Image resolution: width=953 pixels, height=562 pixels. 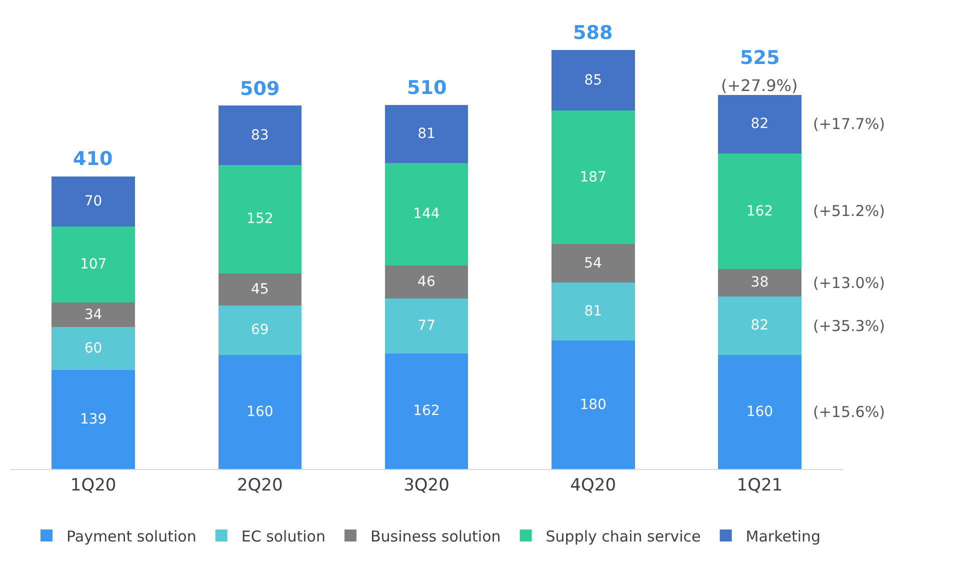 What do you see at coordinates (427, 88) in the screenshot?
I see `total-label: 510` at bounding box center [427, 88].